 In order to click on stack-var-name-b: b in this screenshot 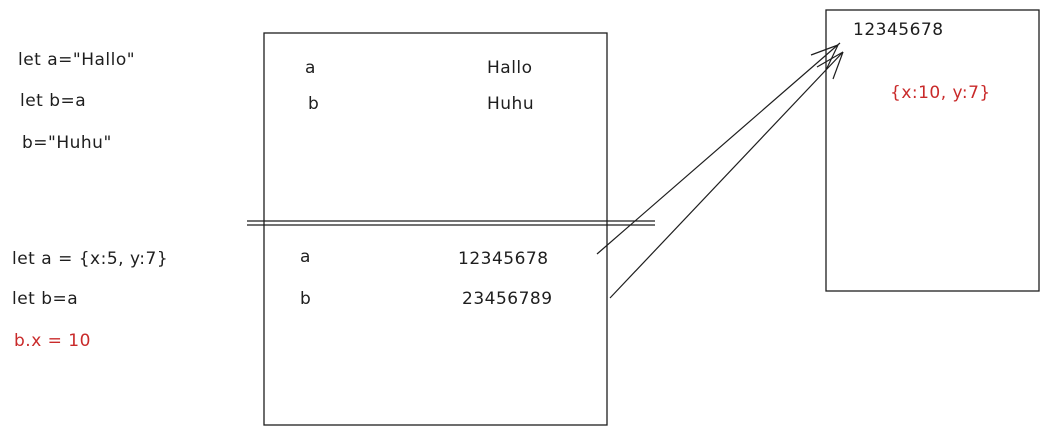, I will do `click(314, 104)`.